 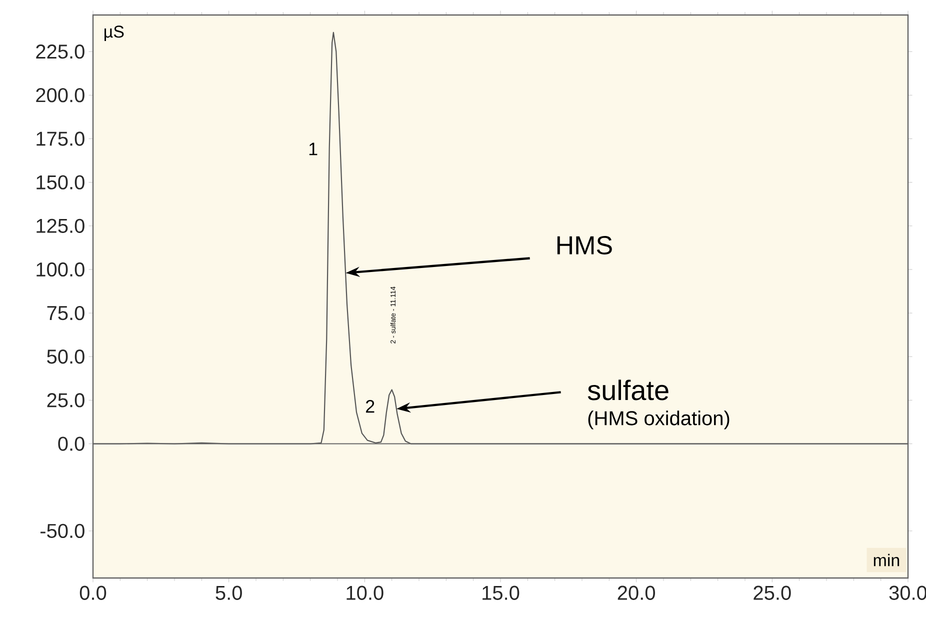 I want to click on y-tick-label: 200.0, so click(x=60, y=95).